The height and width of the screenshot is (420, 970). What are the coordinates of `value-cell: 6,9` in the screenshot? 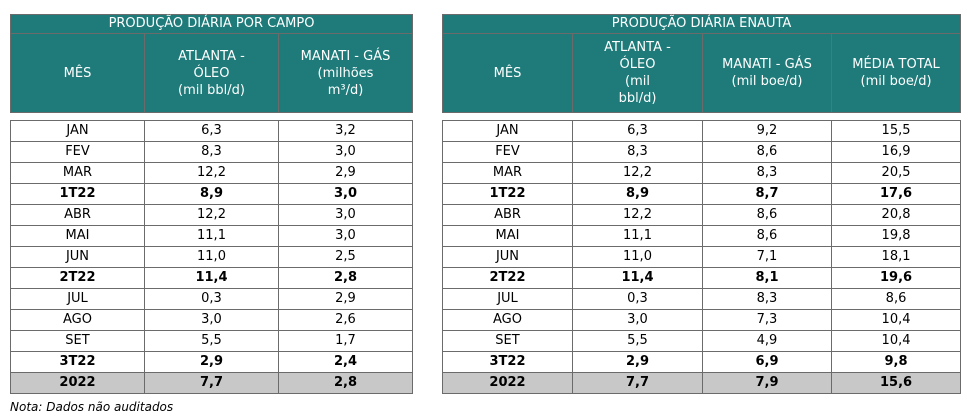 It's located at (767, 362).